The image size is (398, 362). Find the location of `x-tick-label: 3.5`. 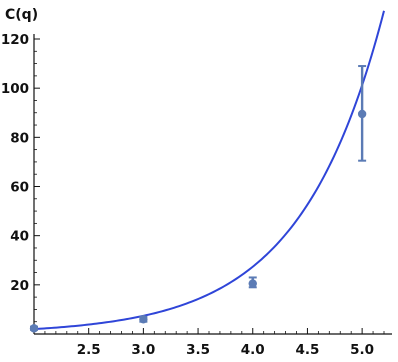

x-tick-label: 3.5 is located at coordinates (198, 350).